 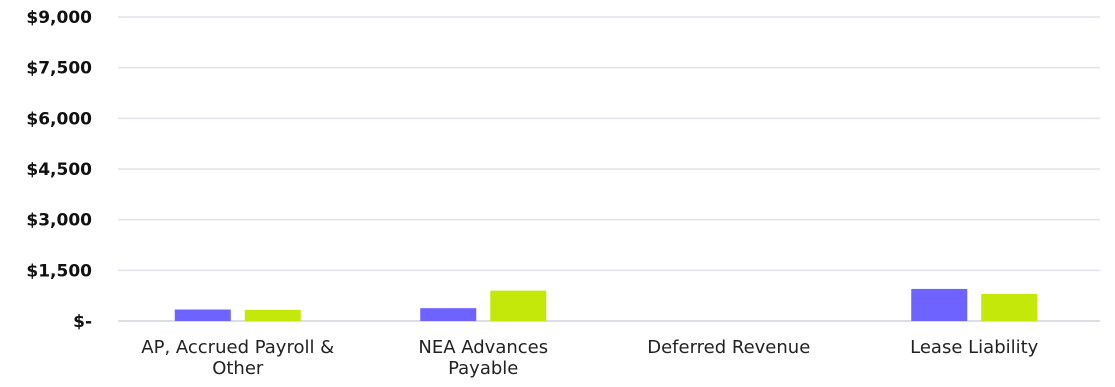 What do you see at coordinates (59, 271) in the screenshot?
I see `y-tick-label: $1,500` at bounding box center [59, 271].